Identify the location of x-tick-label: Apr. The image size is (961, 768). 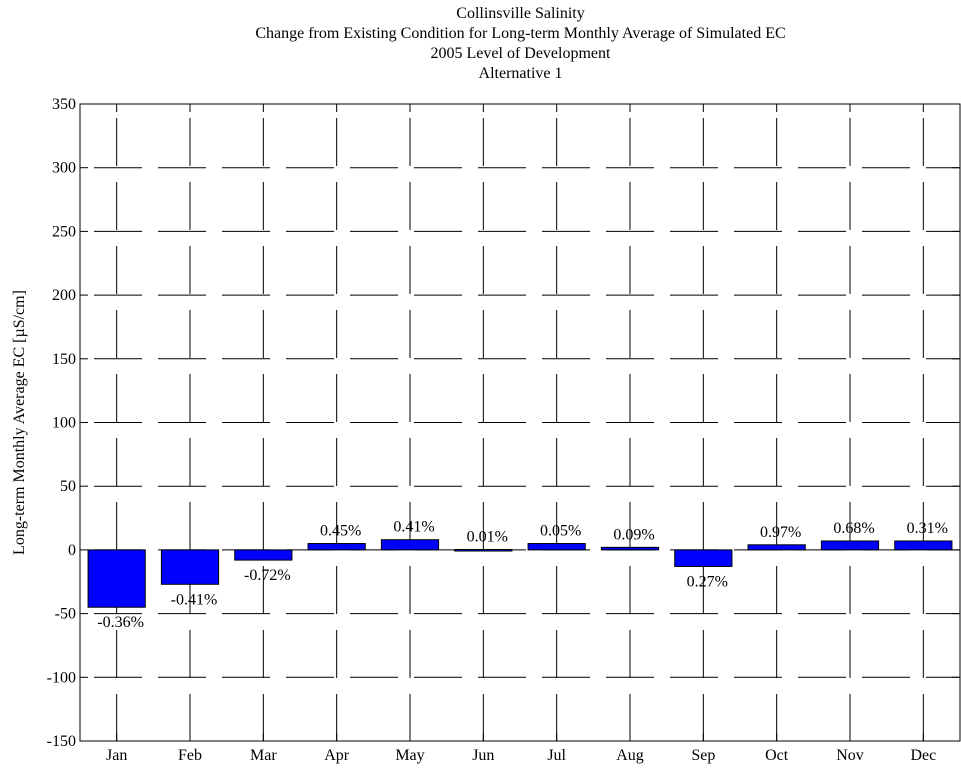
(337, 755).